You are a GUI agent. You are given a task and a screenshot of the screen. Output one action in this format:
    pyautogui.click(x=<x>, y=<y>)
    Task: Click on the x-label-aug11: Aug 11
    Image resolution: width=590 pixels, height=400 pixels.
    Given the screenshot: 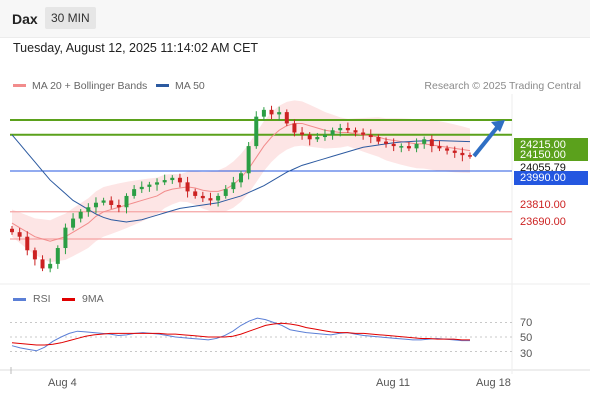 What is the action you would take?
    pyautogui.click(x=393, y=383)
    